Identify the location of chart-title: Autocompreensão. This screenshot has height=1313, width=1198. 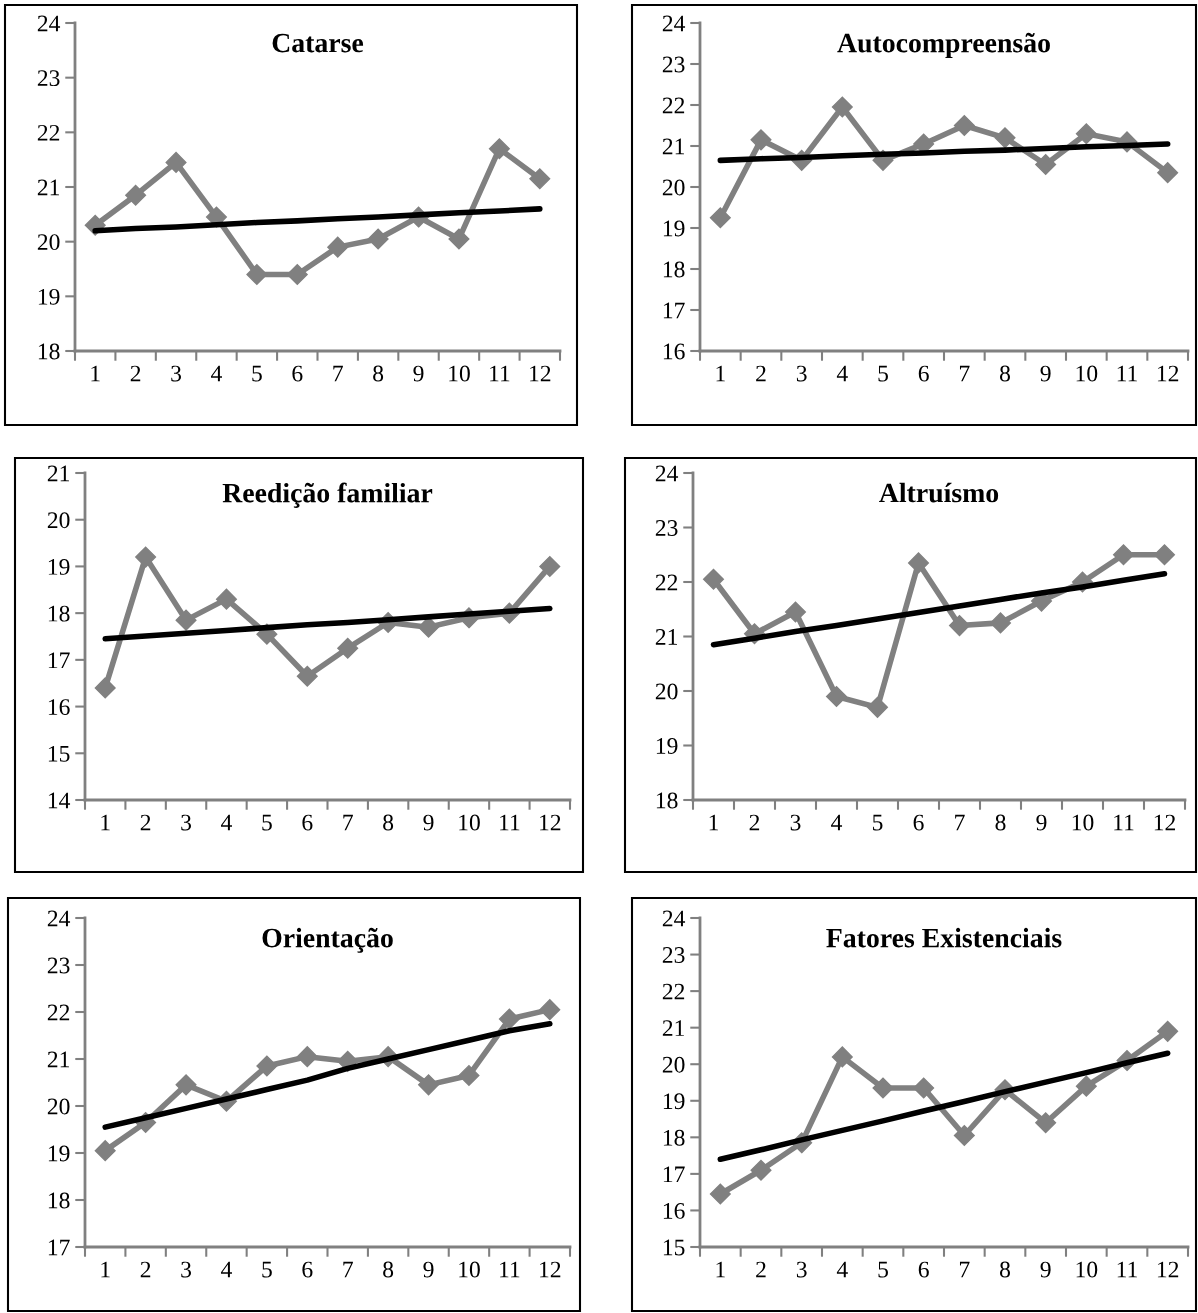
(943, 45).